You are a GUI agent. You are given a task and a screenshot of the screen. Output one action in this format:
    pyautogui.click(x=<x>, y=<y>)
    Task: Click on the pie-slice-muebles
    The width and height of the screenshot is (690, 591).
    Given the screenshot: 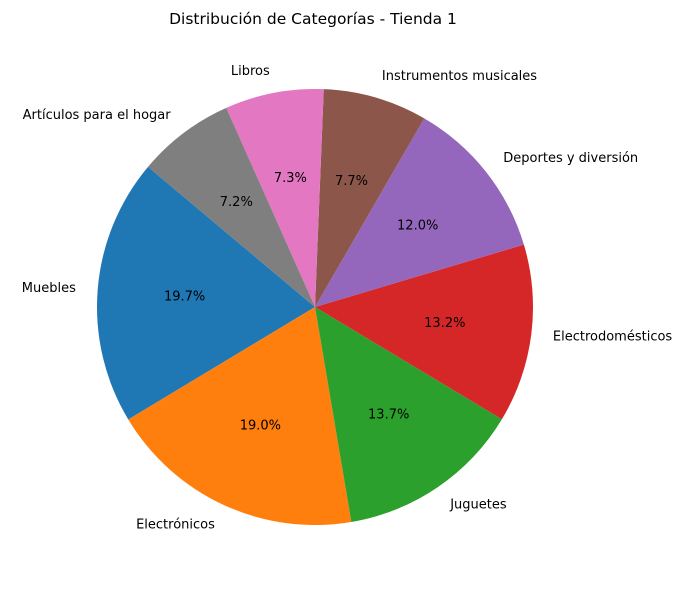 What is the action you would take?
    pyautogui.click(x=206, y=293)
    